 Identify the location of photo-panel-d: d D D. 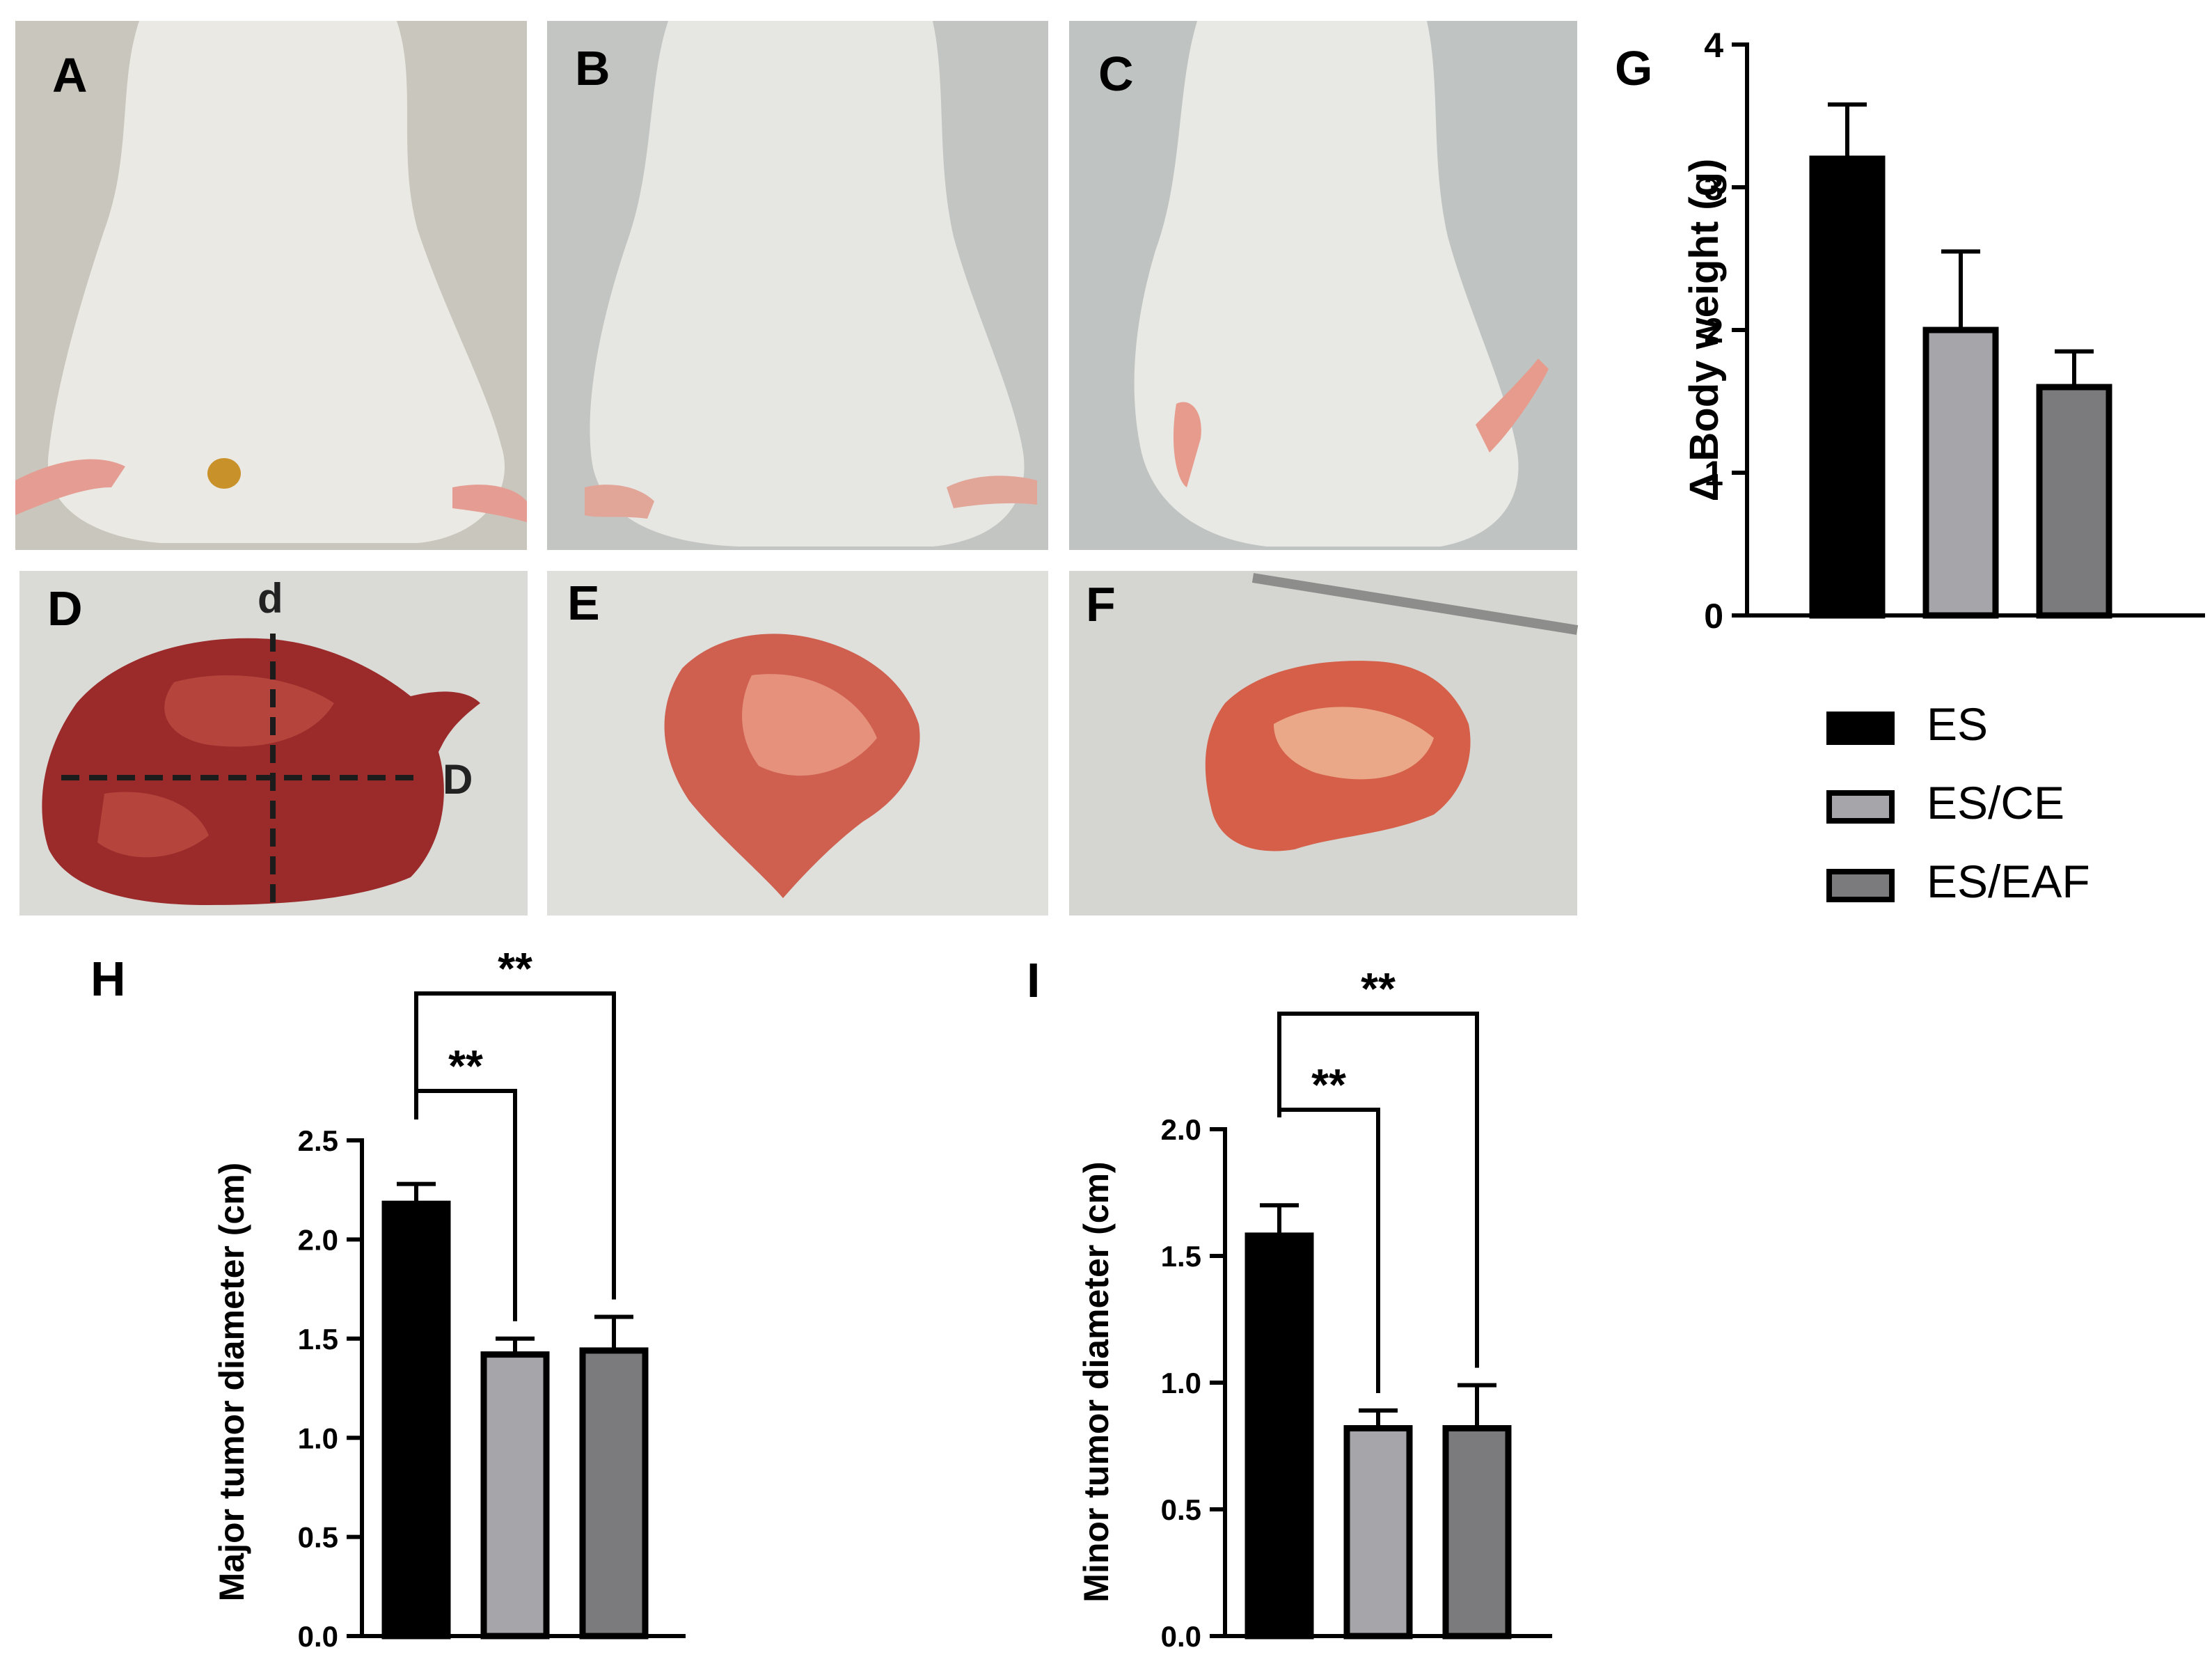
(273, 743).